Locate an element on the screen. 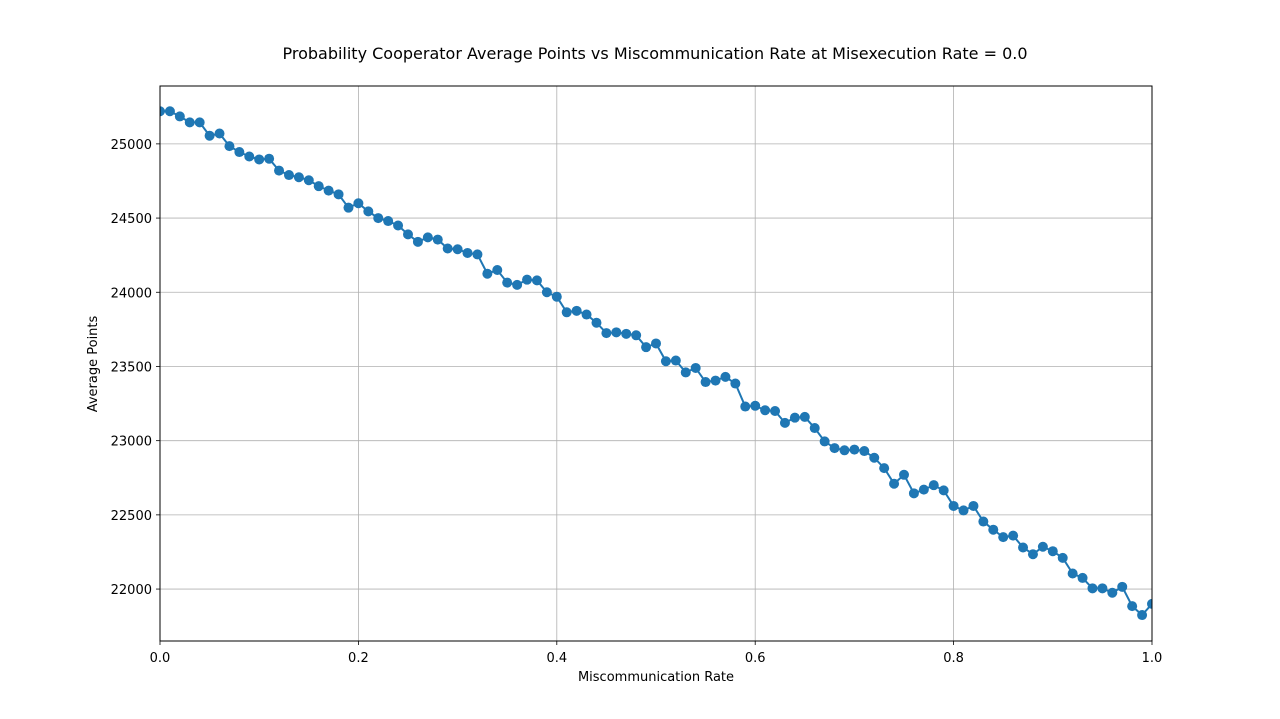 Image resolution: width=1280 pixels, height=719 pixels. y-tick-label: 22500 is located at coordinates (131, 516).